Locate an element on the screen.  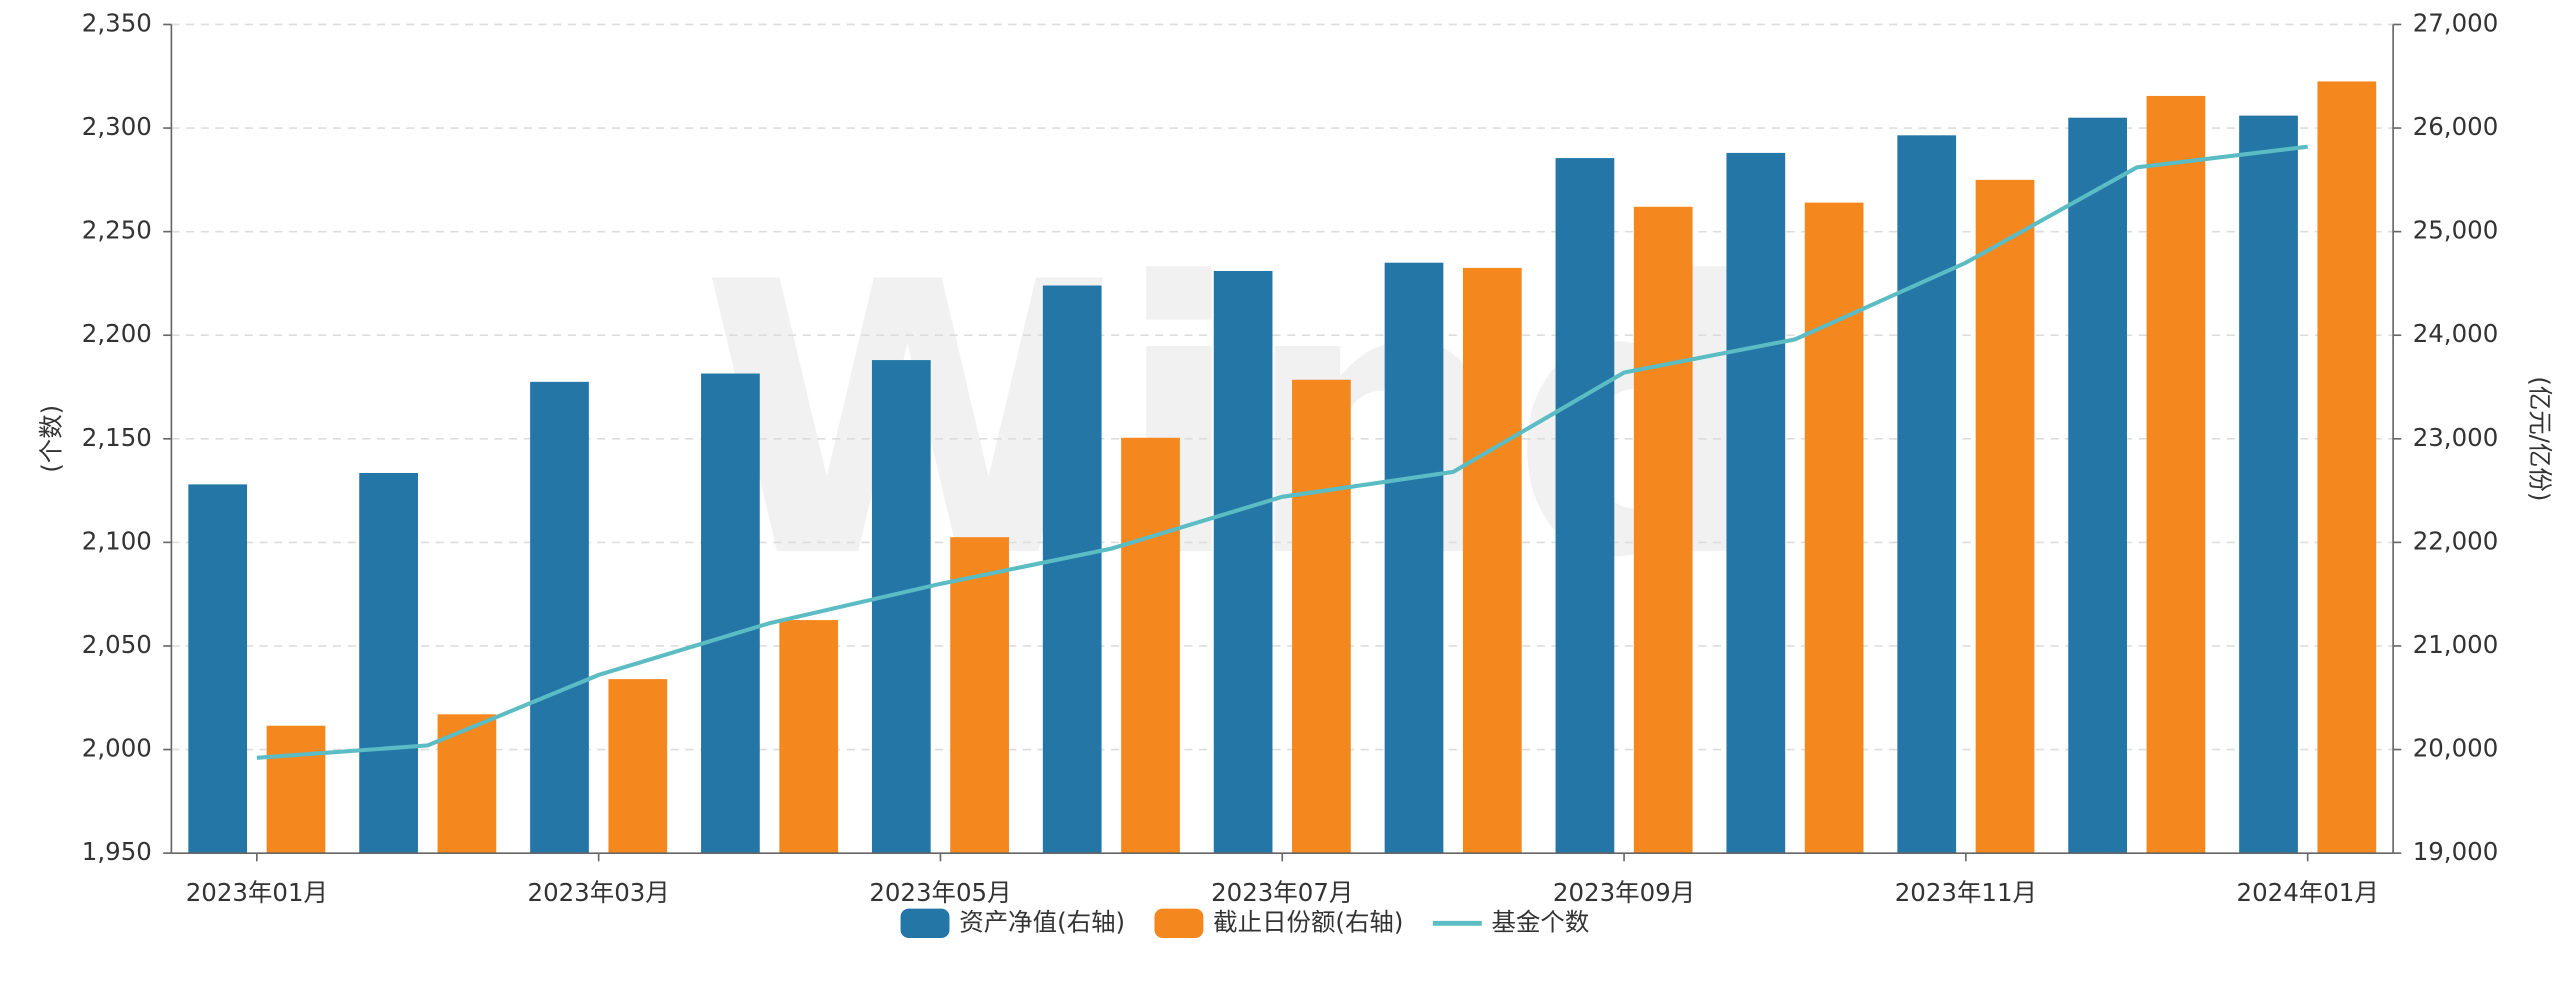
x-tick-label: 2023年09月 is located at coordinates (1624, 892).